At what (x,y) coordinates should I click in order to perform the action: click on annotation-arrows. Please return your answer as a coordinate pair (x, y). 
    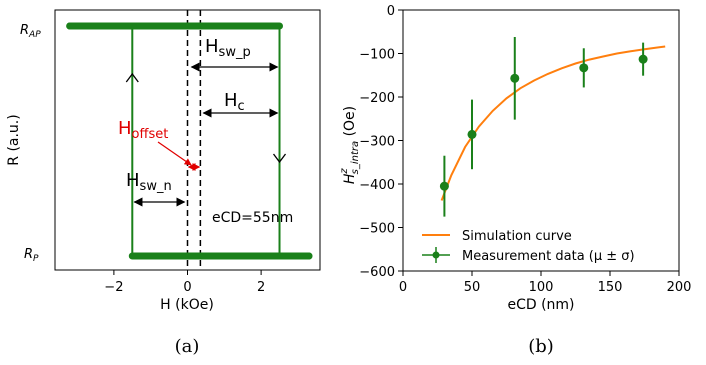
    Looking at the image, I should click on (206, 134).